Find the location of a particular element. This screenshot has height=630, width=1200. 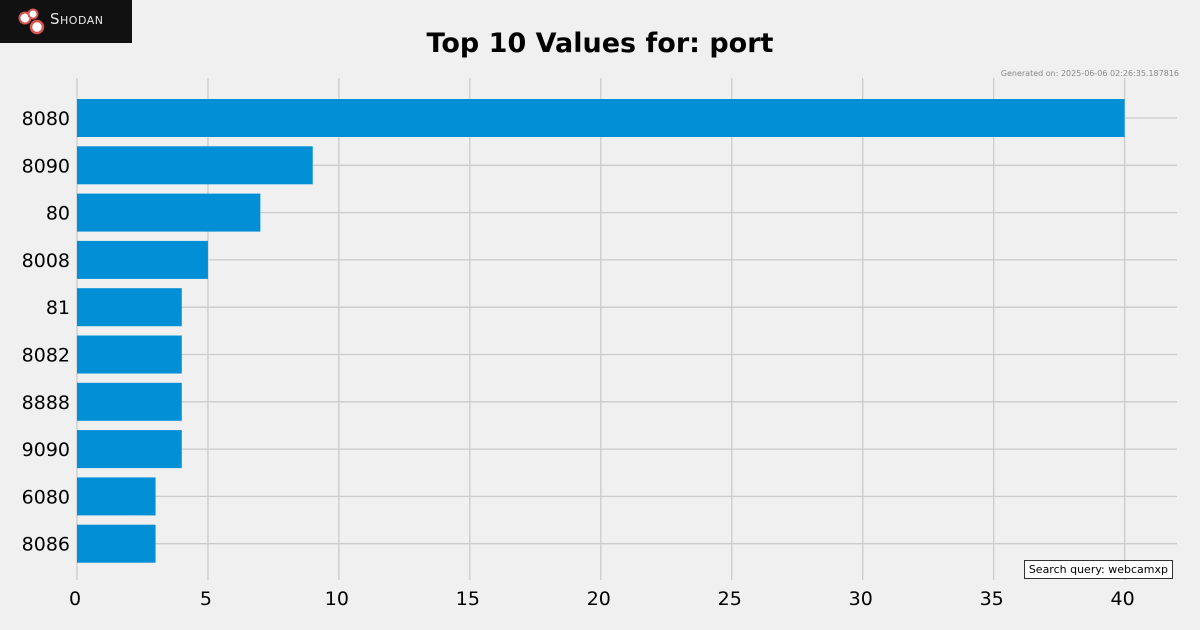

x-tick-label: 30 is located at coordinates (861, 599).